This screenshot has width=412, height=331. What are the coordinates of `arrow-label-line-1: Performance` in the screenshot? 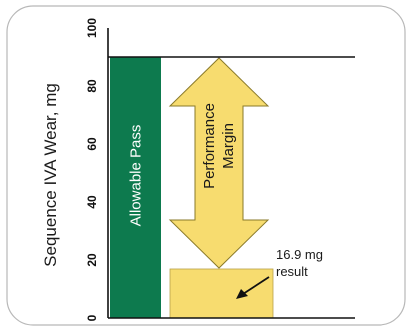 It's located at (209, 146).